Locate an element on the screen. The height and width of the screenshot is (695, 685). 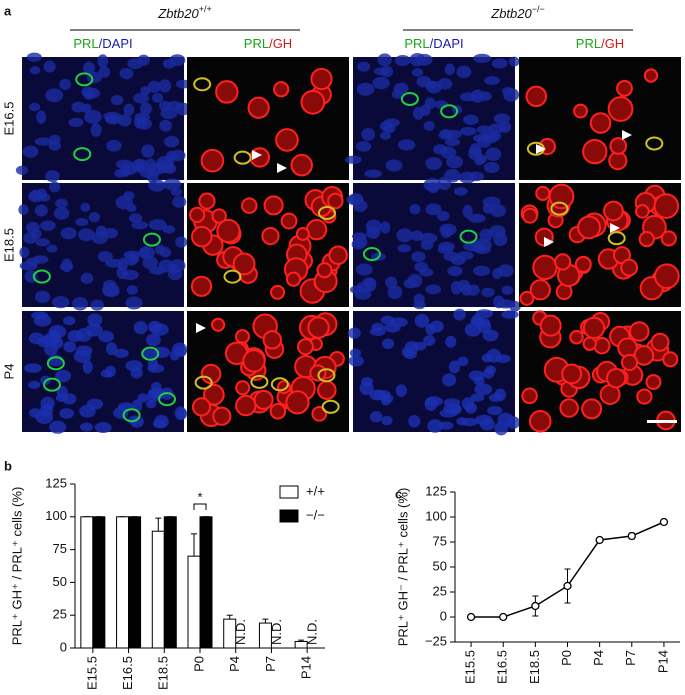
x-tick-label: E16.5 is located at coordinates (127, 673).